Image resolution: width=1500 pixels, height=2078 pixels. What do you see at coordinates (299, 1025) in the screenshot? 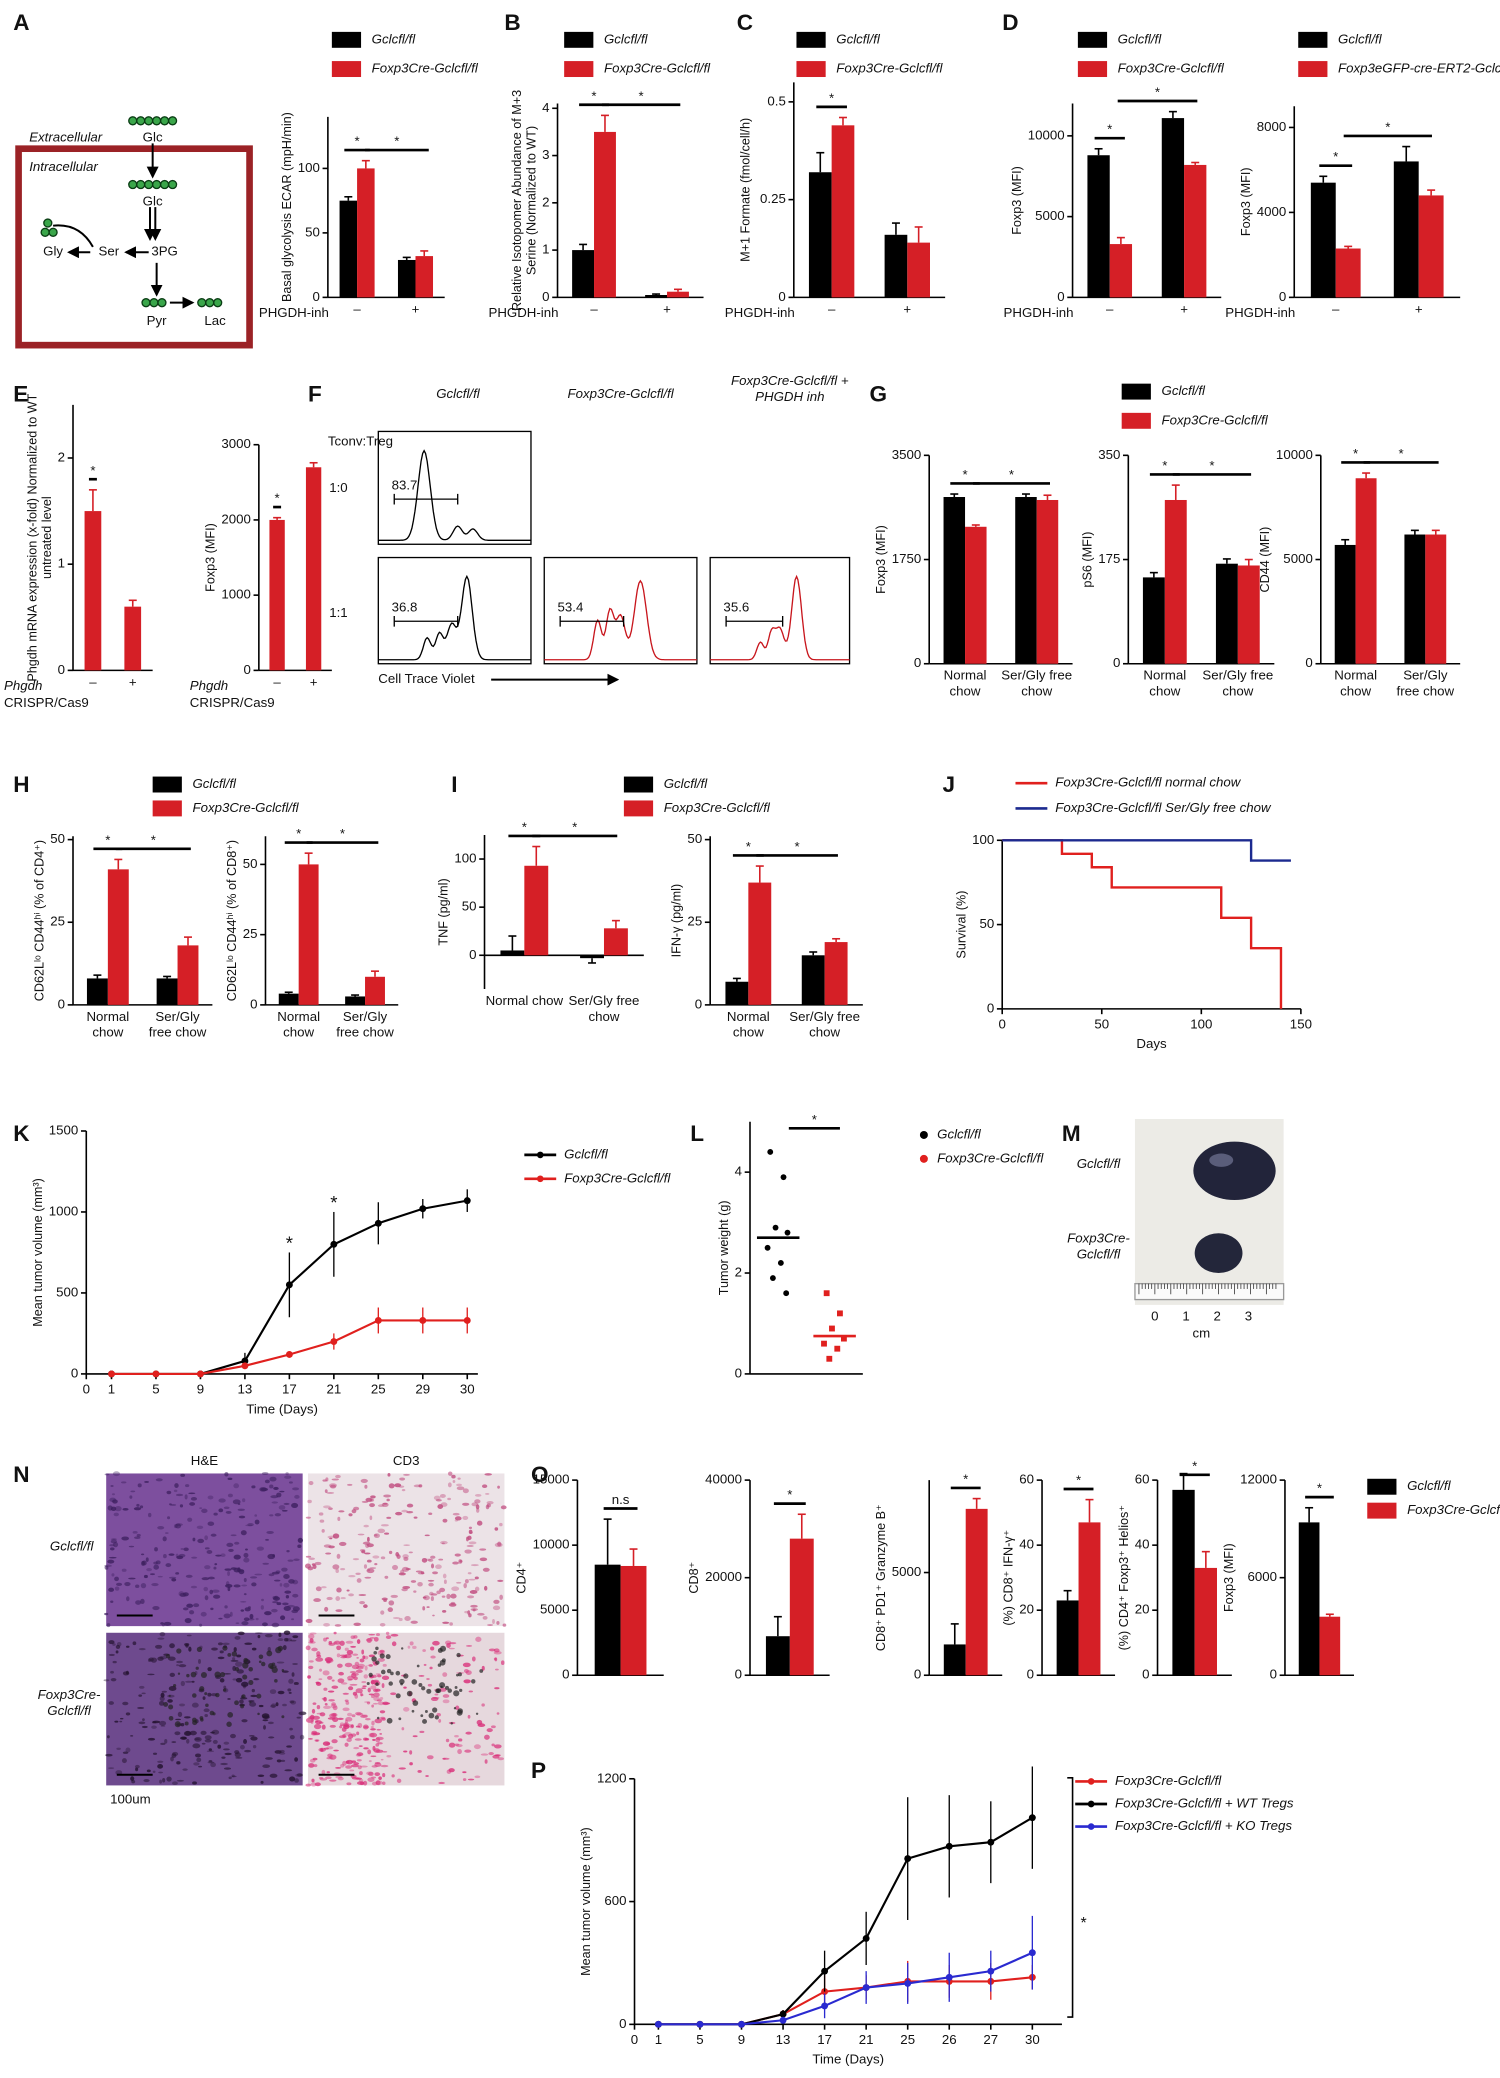
I see `x-tick-label: Normal chow` at bounding box center [299, 1025].